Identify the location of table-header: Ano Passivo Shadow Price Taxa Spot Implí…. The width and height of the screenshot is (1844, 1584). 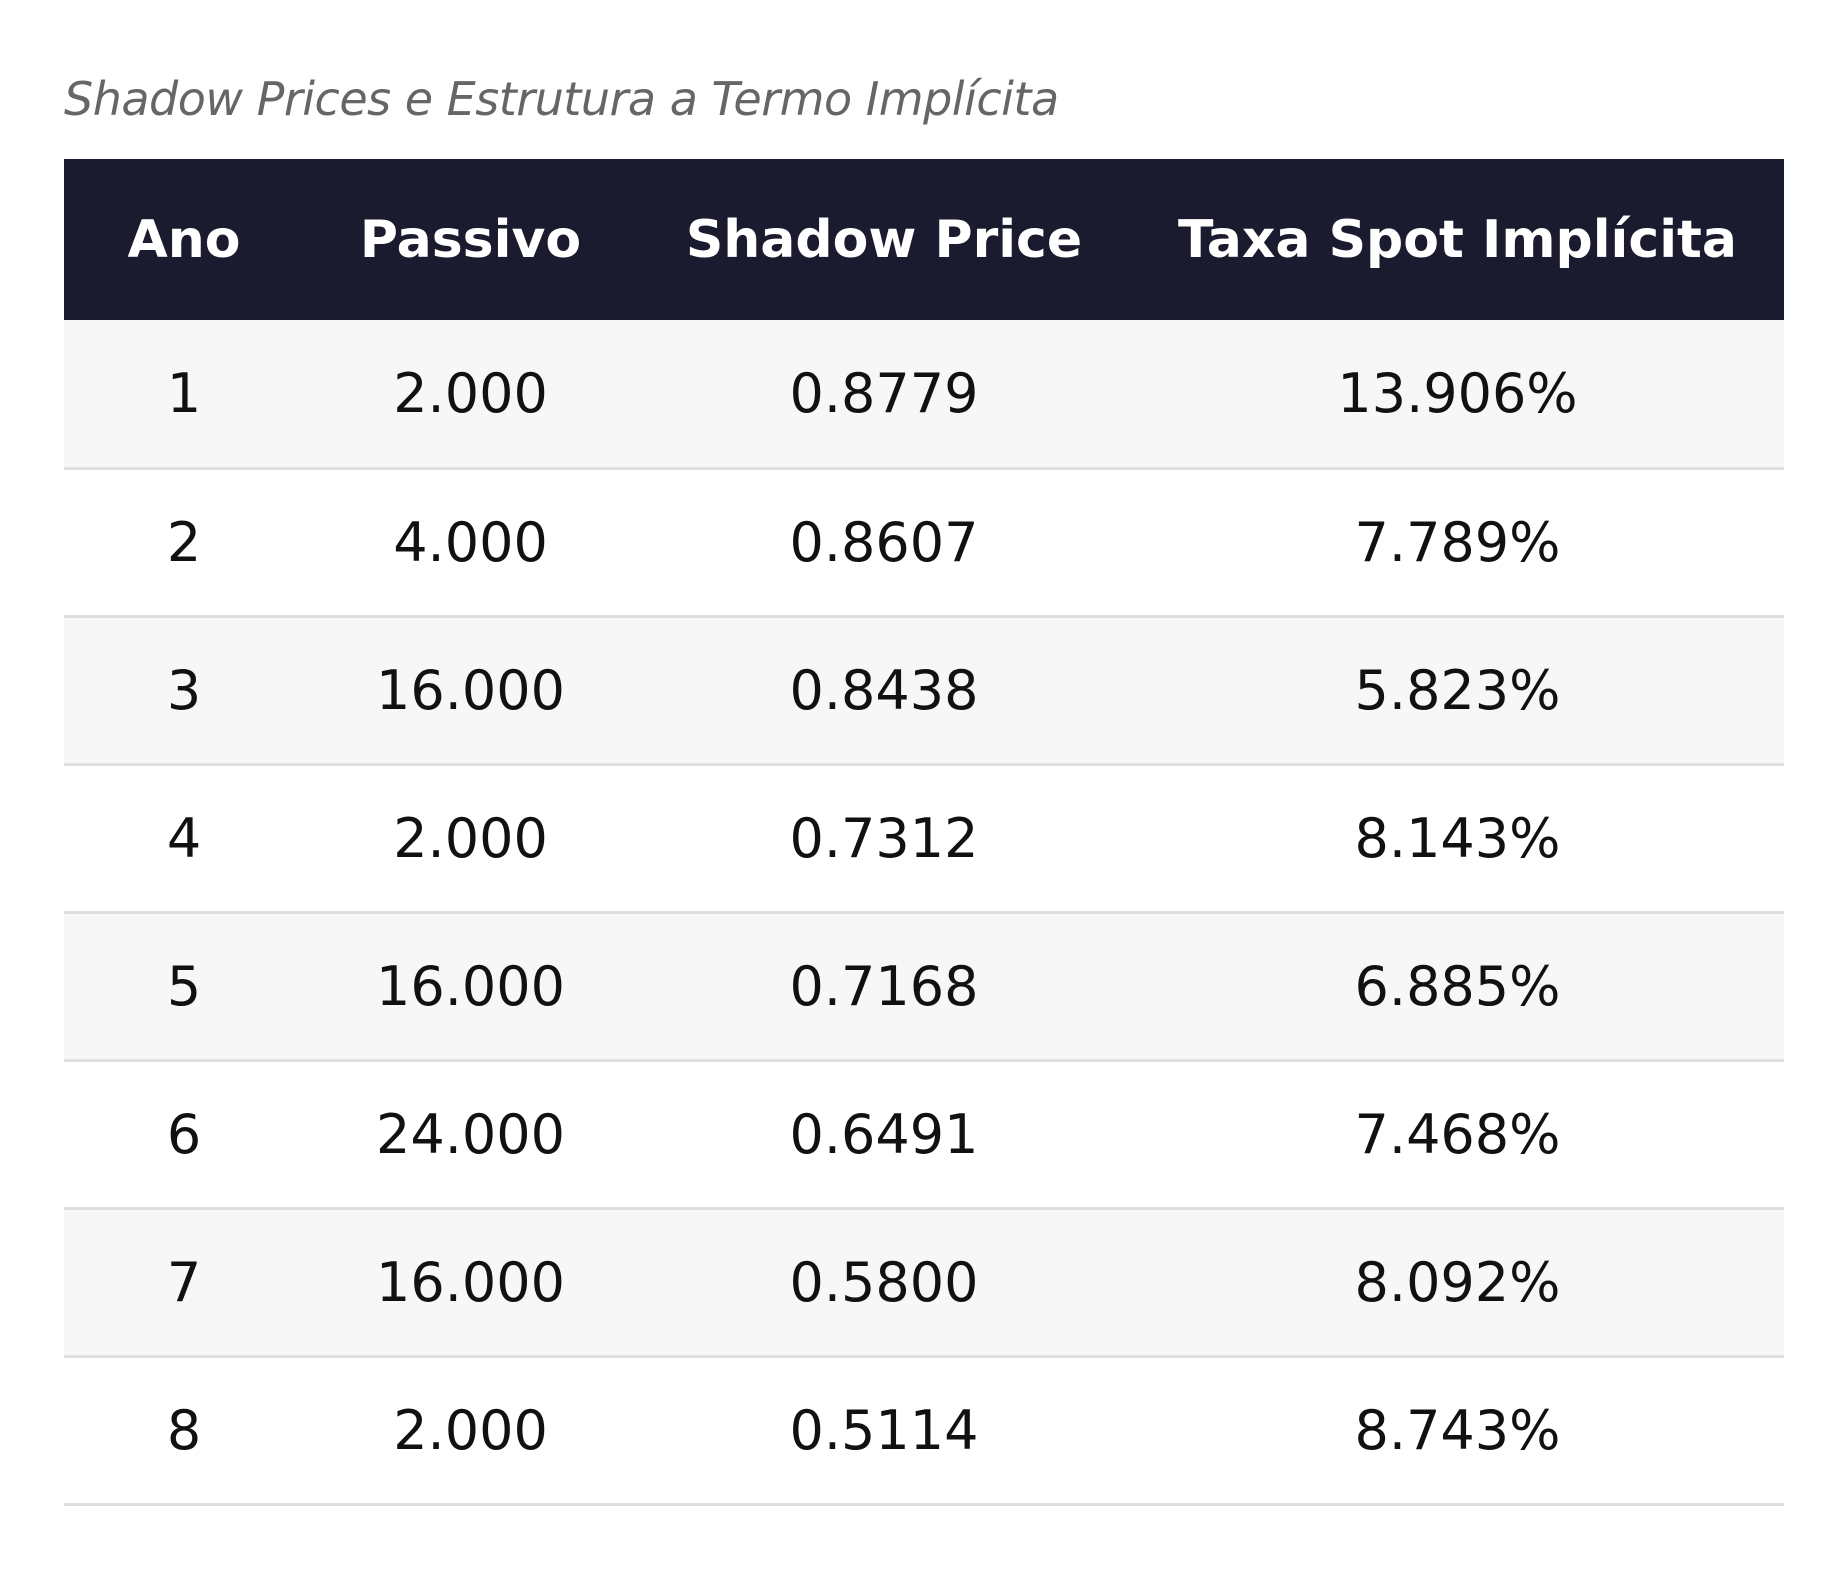
(924, 239).